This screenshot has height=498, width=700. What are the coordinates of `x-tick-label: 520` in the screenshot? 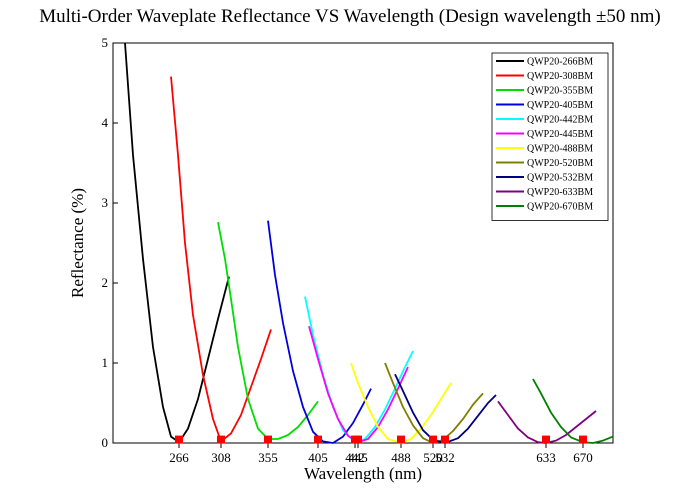 It's located at (433, 457).